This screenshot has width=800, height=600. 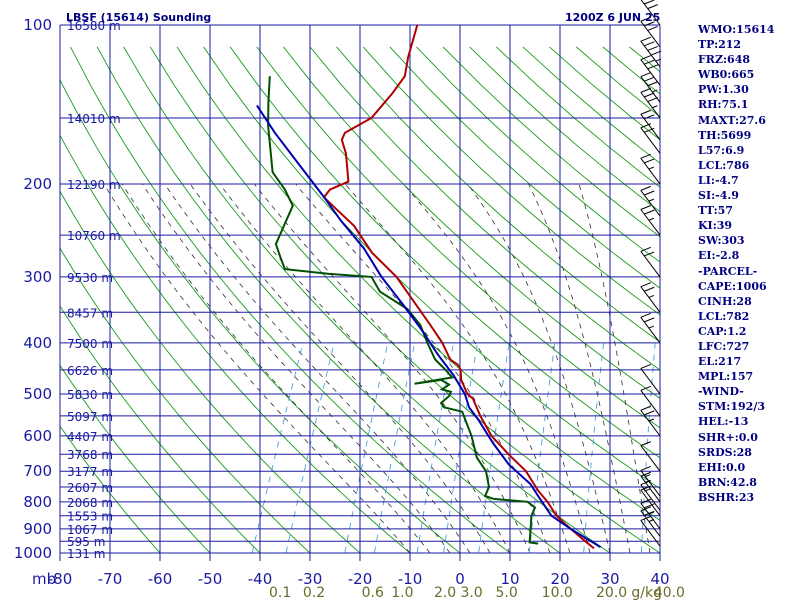 I want to click on temperature-tick-label: -40, so click(x=260, y=579).